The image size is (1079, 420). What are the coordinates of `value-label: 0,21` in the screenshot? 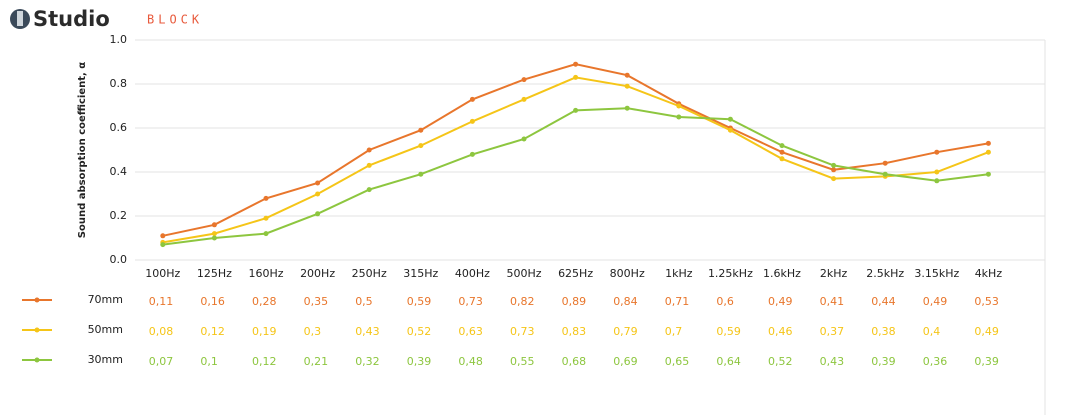 It's located at (316, 361).